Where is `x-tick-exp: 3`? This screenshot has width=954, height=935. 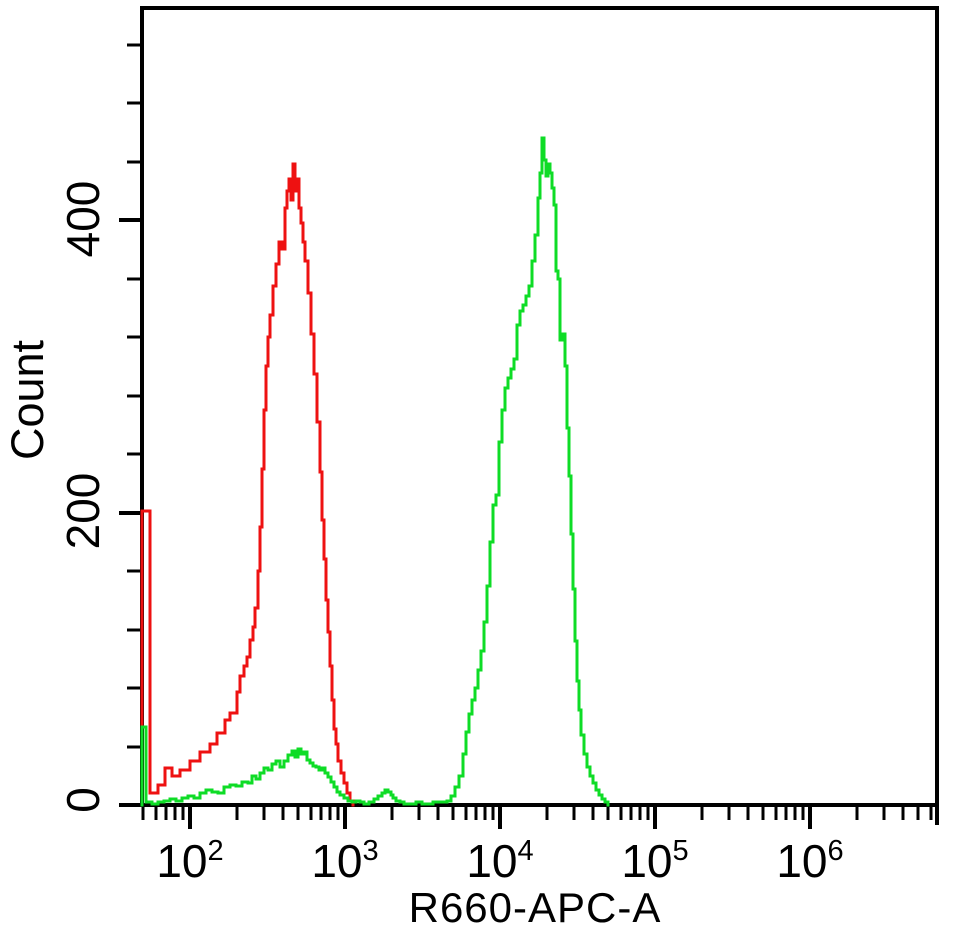
x-tick-exp: 3 is located at coordinates (370, 851).